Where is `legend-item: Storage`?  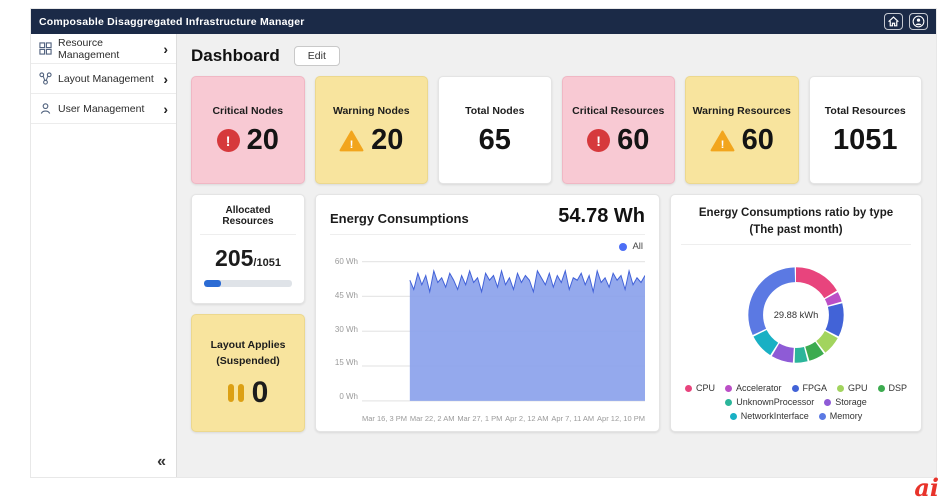
legend-item: Storage is located at coordinates (845, 402).